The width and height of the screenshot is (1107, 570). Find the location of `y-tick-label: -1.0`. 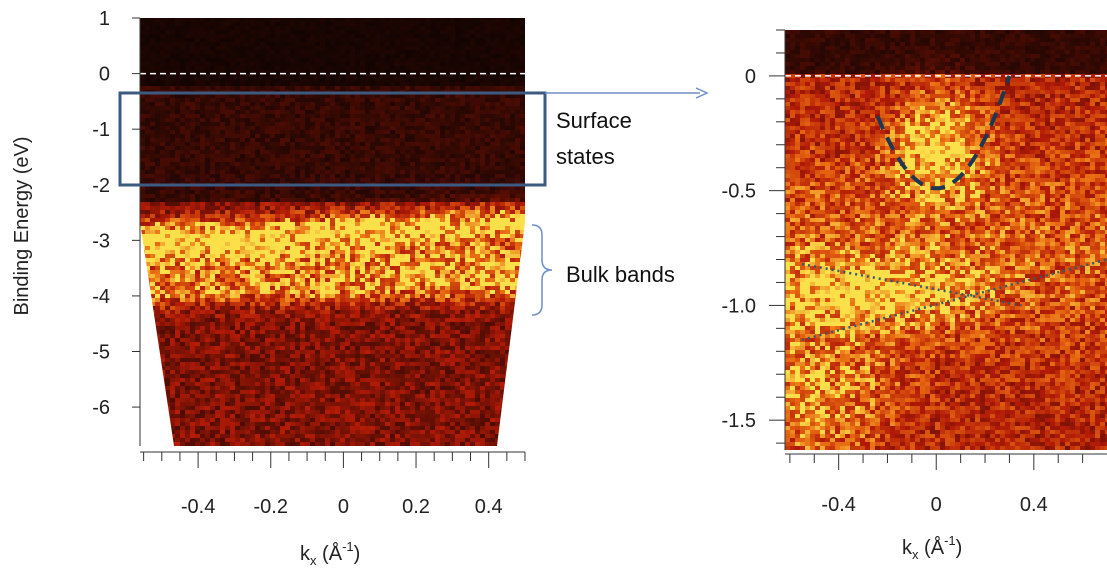

y-tick-label: -1.0 is located at coordinates (739, 306).